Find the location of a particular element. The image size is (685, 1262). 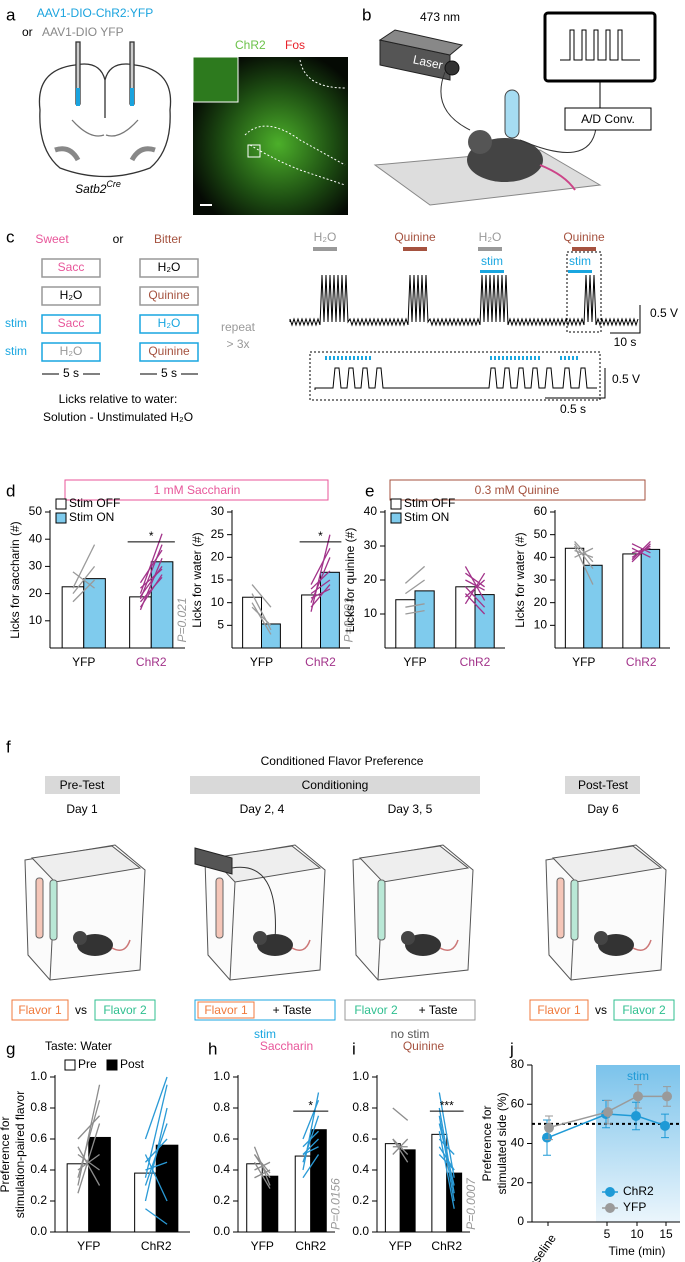

y-tick-label: 60 is located at coordinates (541, 511).